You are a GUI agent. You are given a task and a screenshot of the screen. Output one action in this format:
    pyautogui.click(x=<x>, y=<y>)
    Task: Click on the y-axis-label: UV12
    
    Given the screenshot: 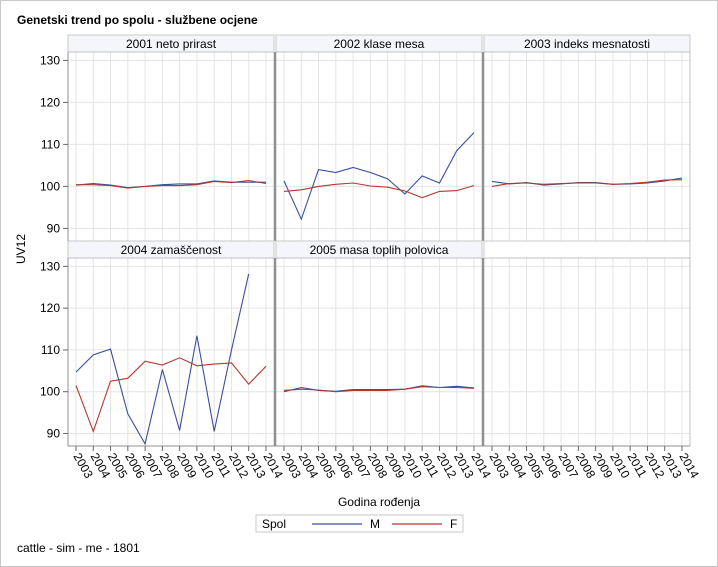 What is the action you would take?
    pyautogui.click(x=21, y=249)
    